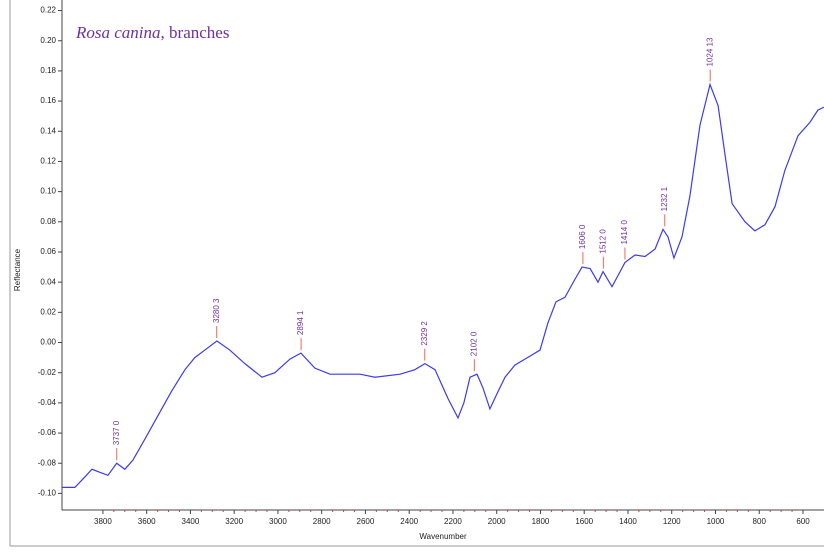 Image resolution: width=824 pixels, height=554 pixels. Describe the element at coordinates (366, 521) in the screenshot. I see `x-tick-label: 2600` at that location.